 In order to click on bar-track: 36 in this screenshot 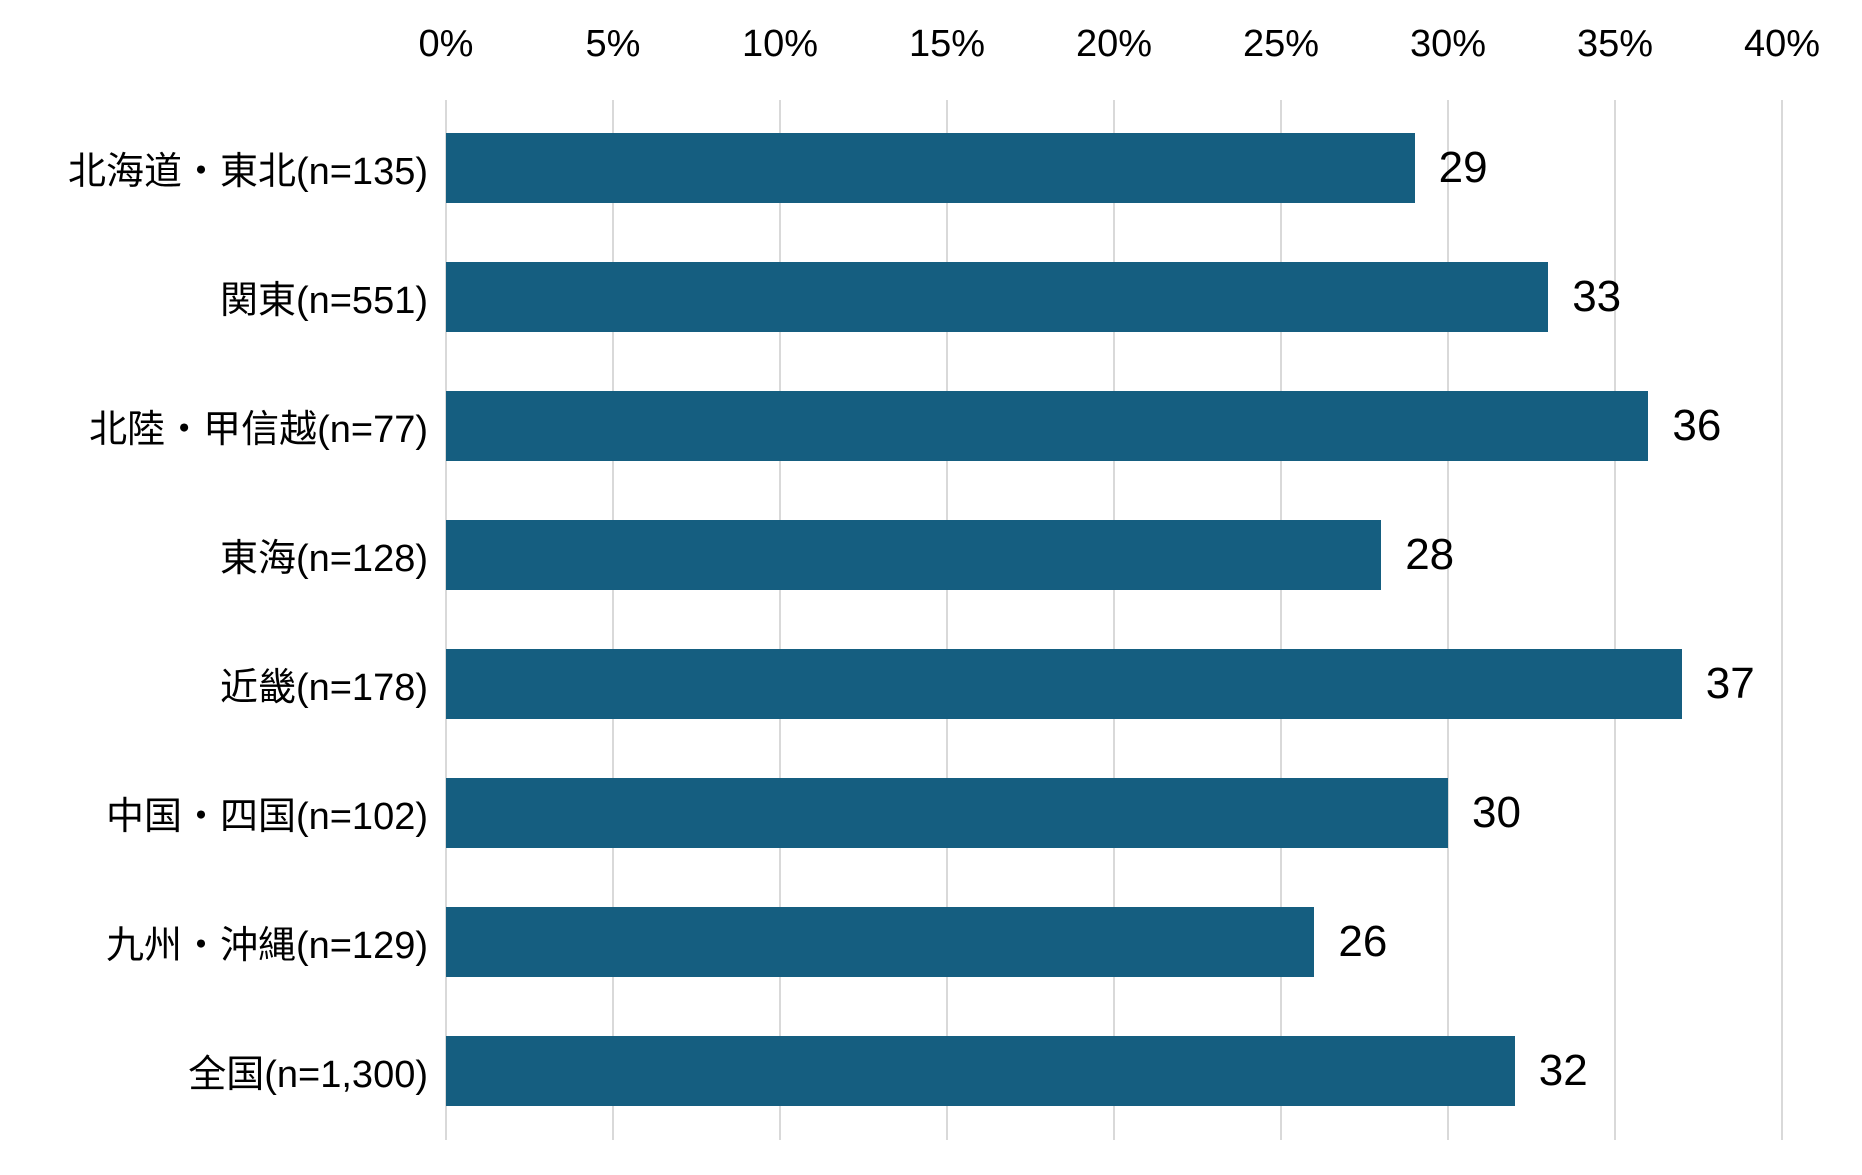, I will do `click(1114, 425)`.